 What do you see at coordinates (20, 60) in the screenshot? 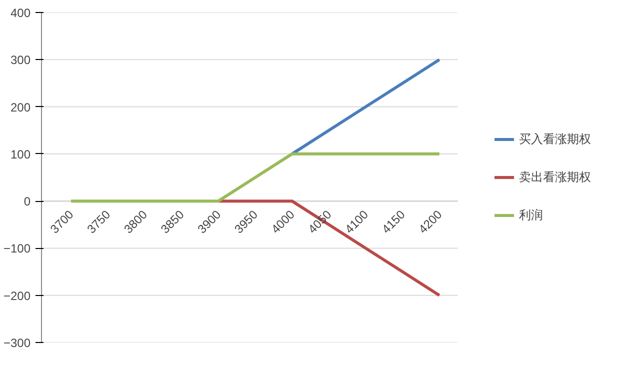
I see `y-tick-label: 300` at bounding box center [20, 60].